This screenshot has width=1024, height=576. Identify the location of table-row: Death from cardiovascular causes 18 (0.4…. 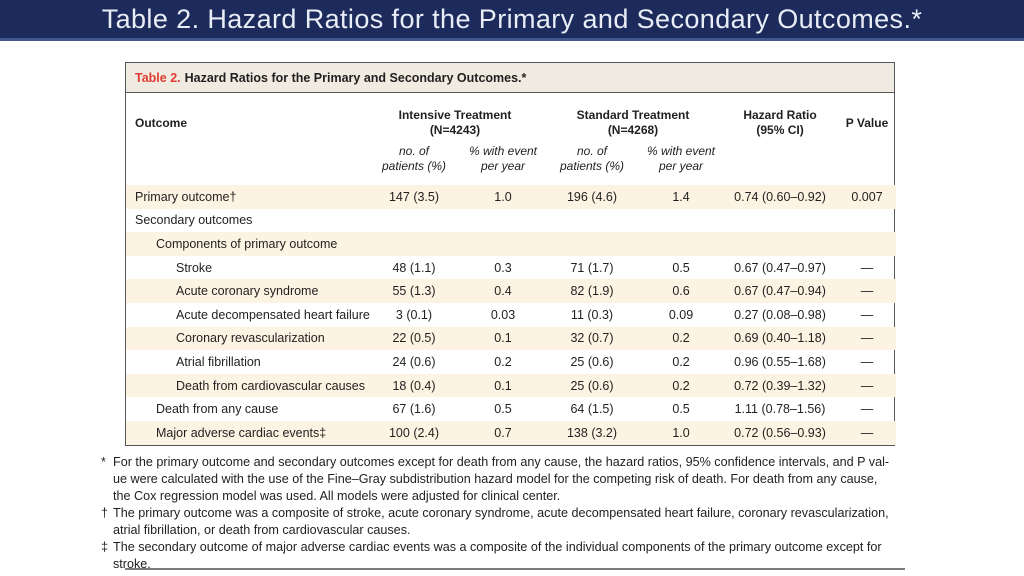
(511, 385).